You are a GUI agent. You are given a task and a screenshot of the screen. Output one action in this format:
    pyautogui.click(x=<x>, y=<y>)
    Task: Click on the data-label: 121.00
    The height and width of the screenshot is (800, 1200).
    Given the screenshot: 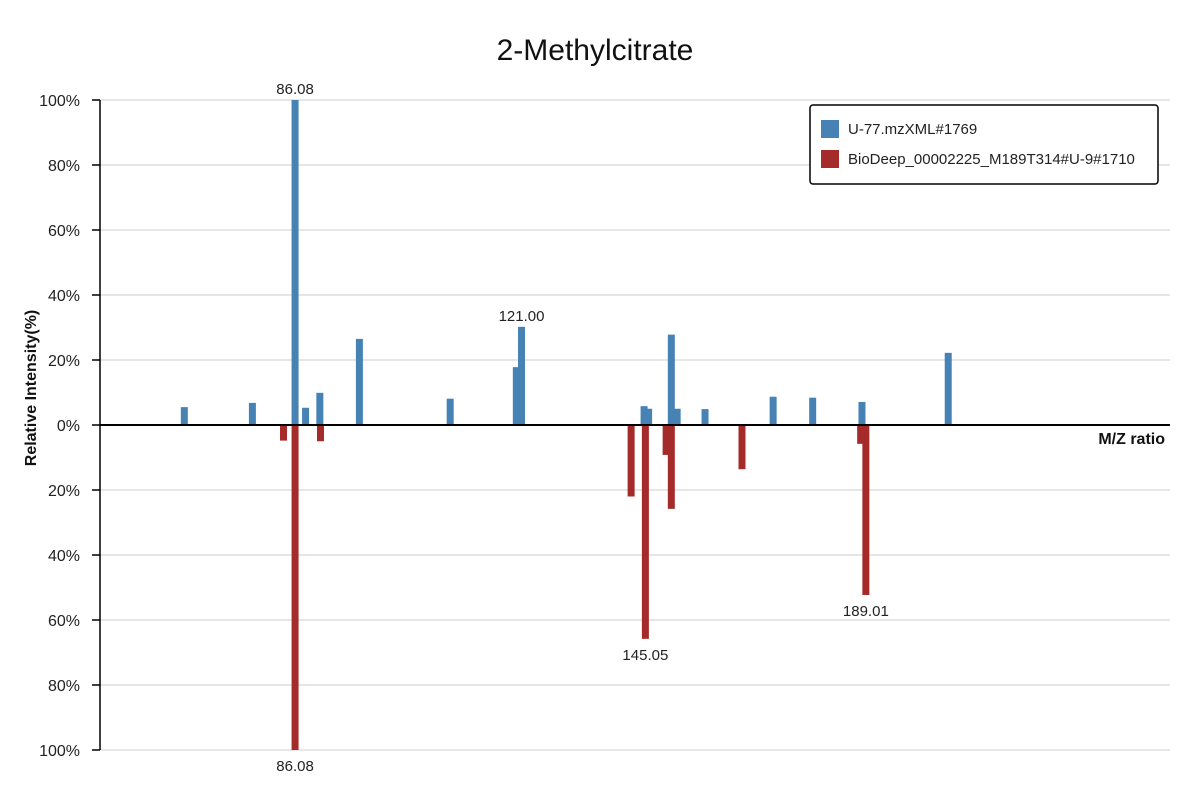 What is the action you would take?
    pyautogui.click(x=522, y=316)
    